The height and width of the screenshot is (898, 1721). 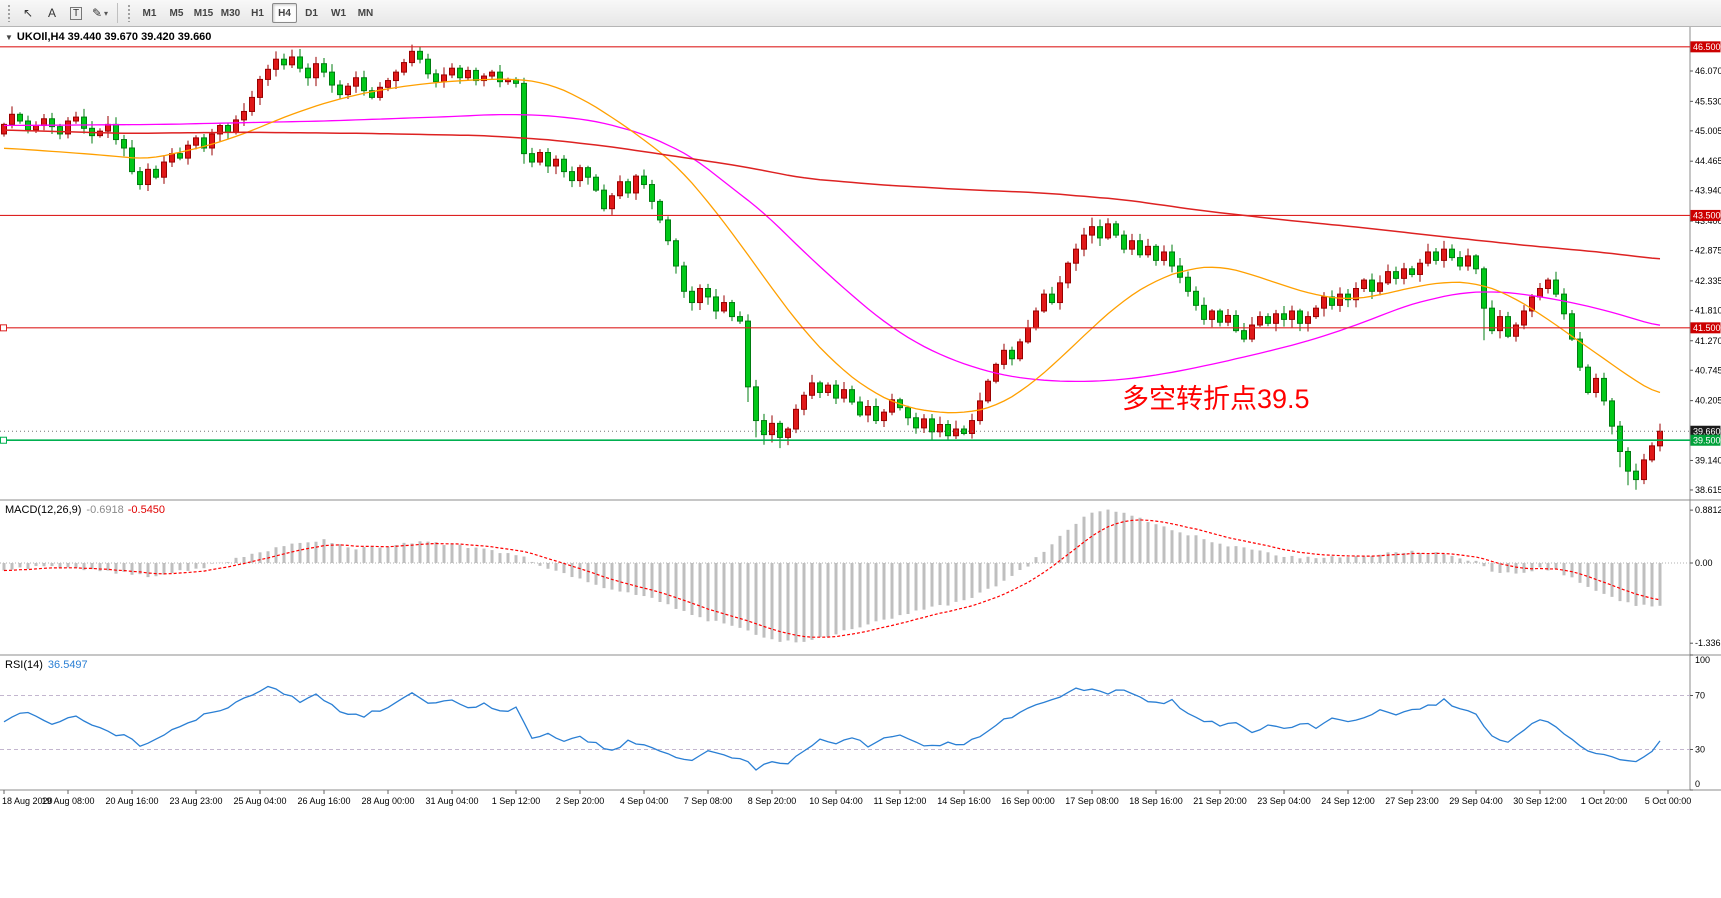 What do you see at coordinates (1708, 101) in the screenshot?
I see `svg-text: 45.530` at bounding box center [1708, 101].